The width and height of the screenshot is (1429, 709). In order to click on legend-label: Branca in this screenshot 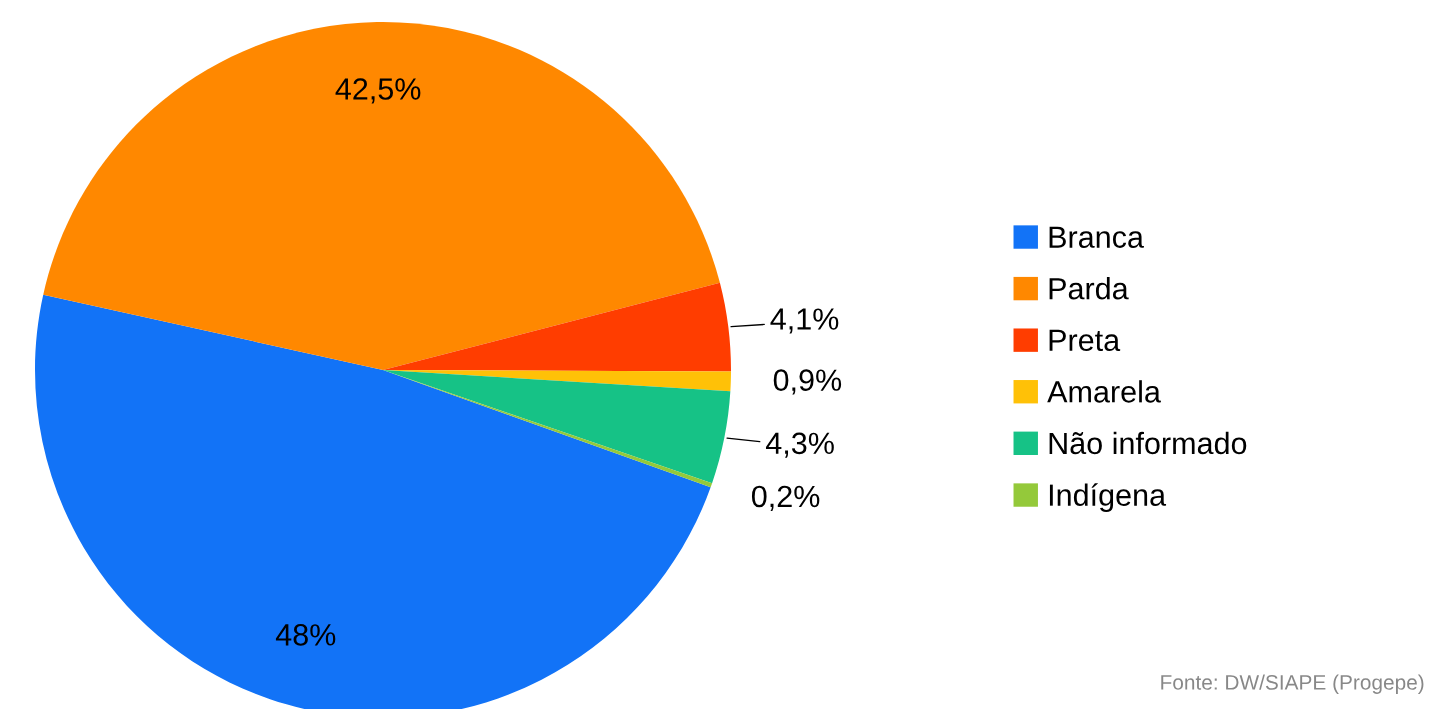, I will do `click(1096, 237)`.